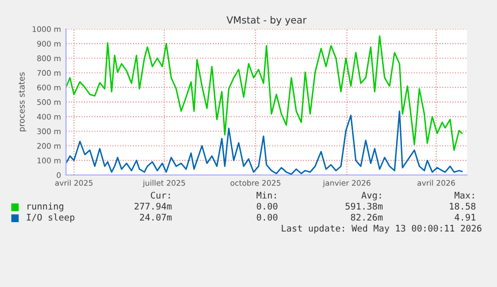 This screenshot has height=287, width=497. I want to click on text: Max:, so click(464, 195).